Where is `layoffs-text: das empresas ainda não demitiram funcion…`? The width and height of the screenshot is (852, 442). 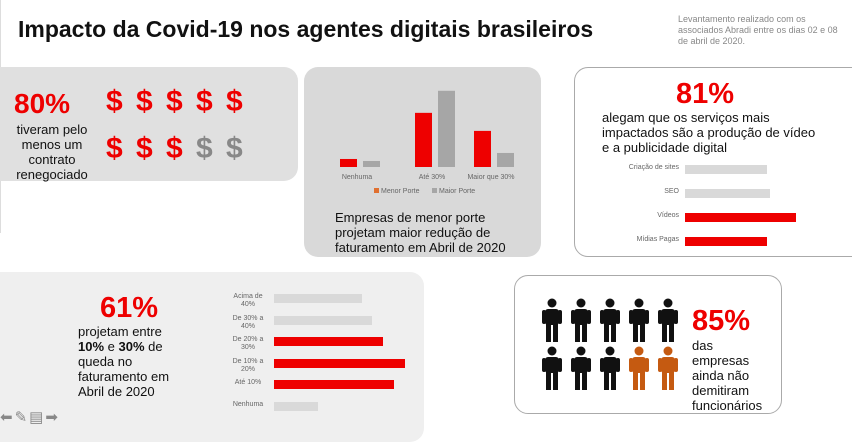
layoffs-text: das empresas ainda não demitiram funcion… is located at coordinates (727, 375).